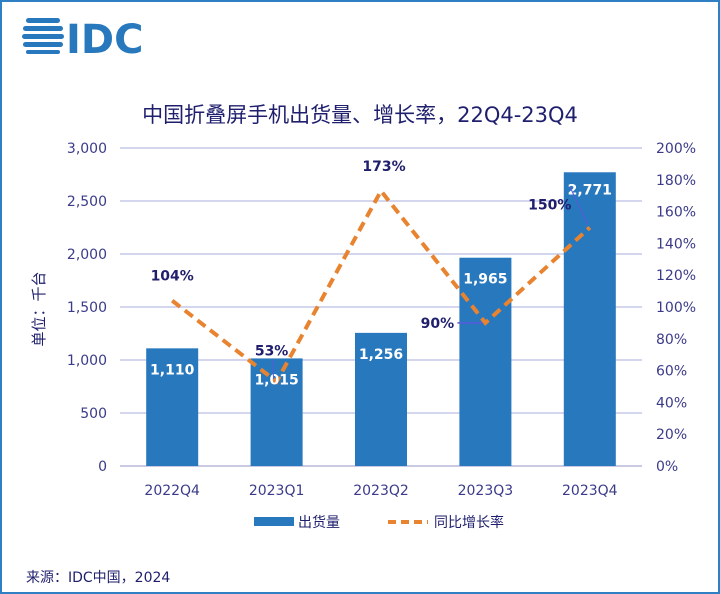  Describe the element at coordinates (93, 414) in the screenshot. I see `y-tick-label: 500` at that location.